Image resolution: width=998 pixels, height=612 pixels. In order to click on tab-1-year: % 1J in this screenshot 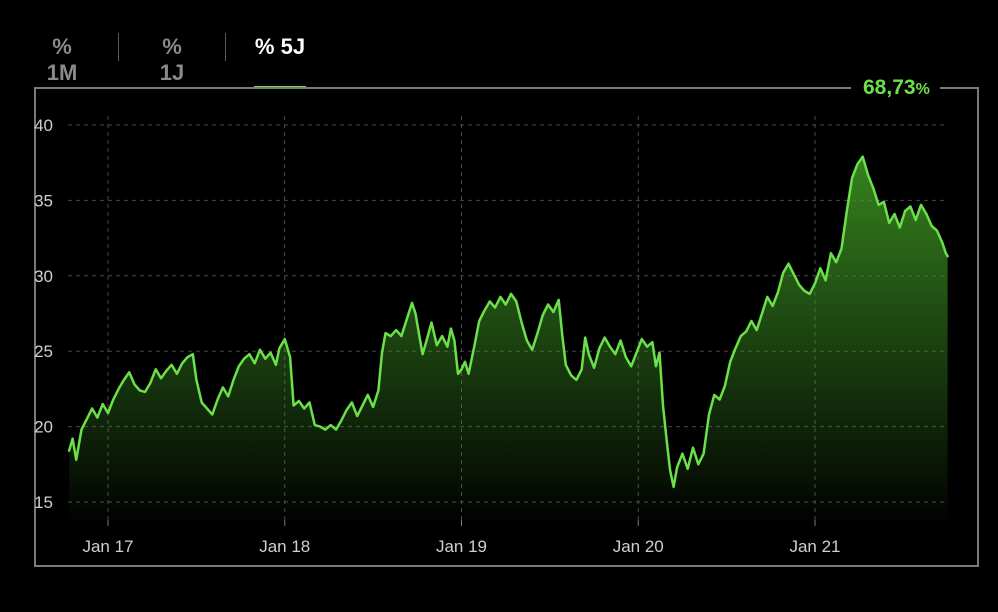, I will do `click(172, 62)`.